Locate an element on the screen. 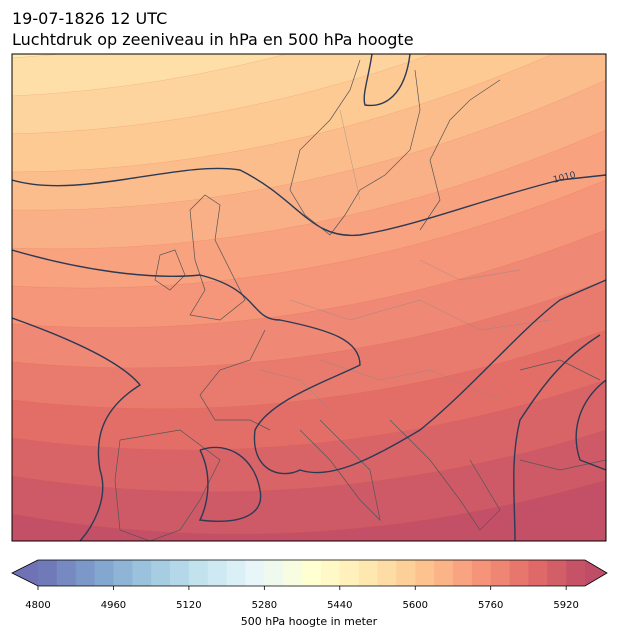  height-band is located at coordinates (309, 510).